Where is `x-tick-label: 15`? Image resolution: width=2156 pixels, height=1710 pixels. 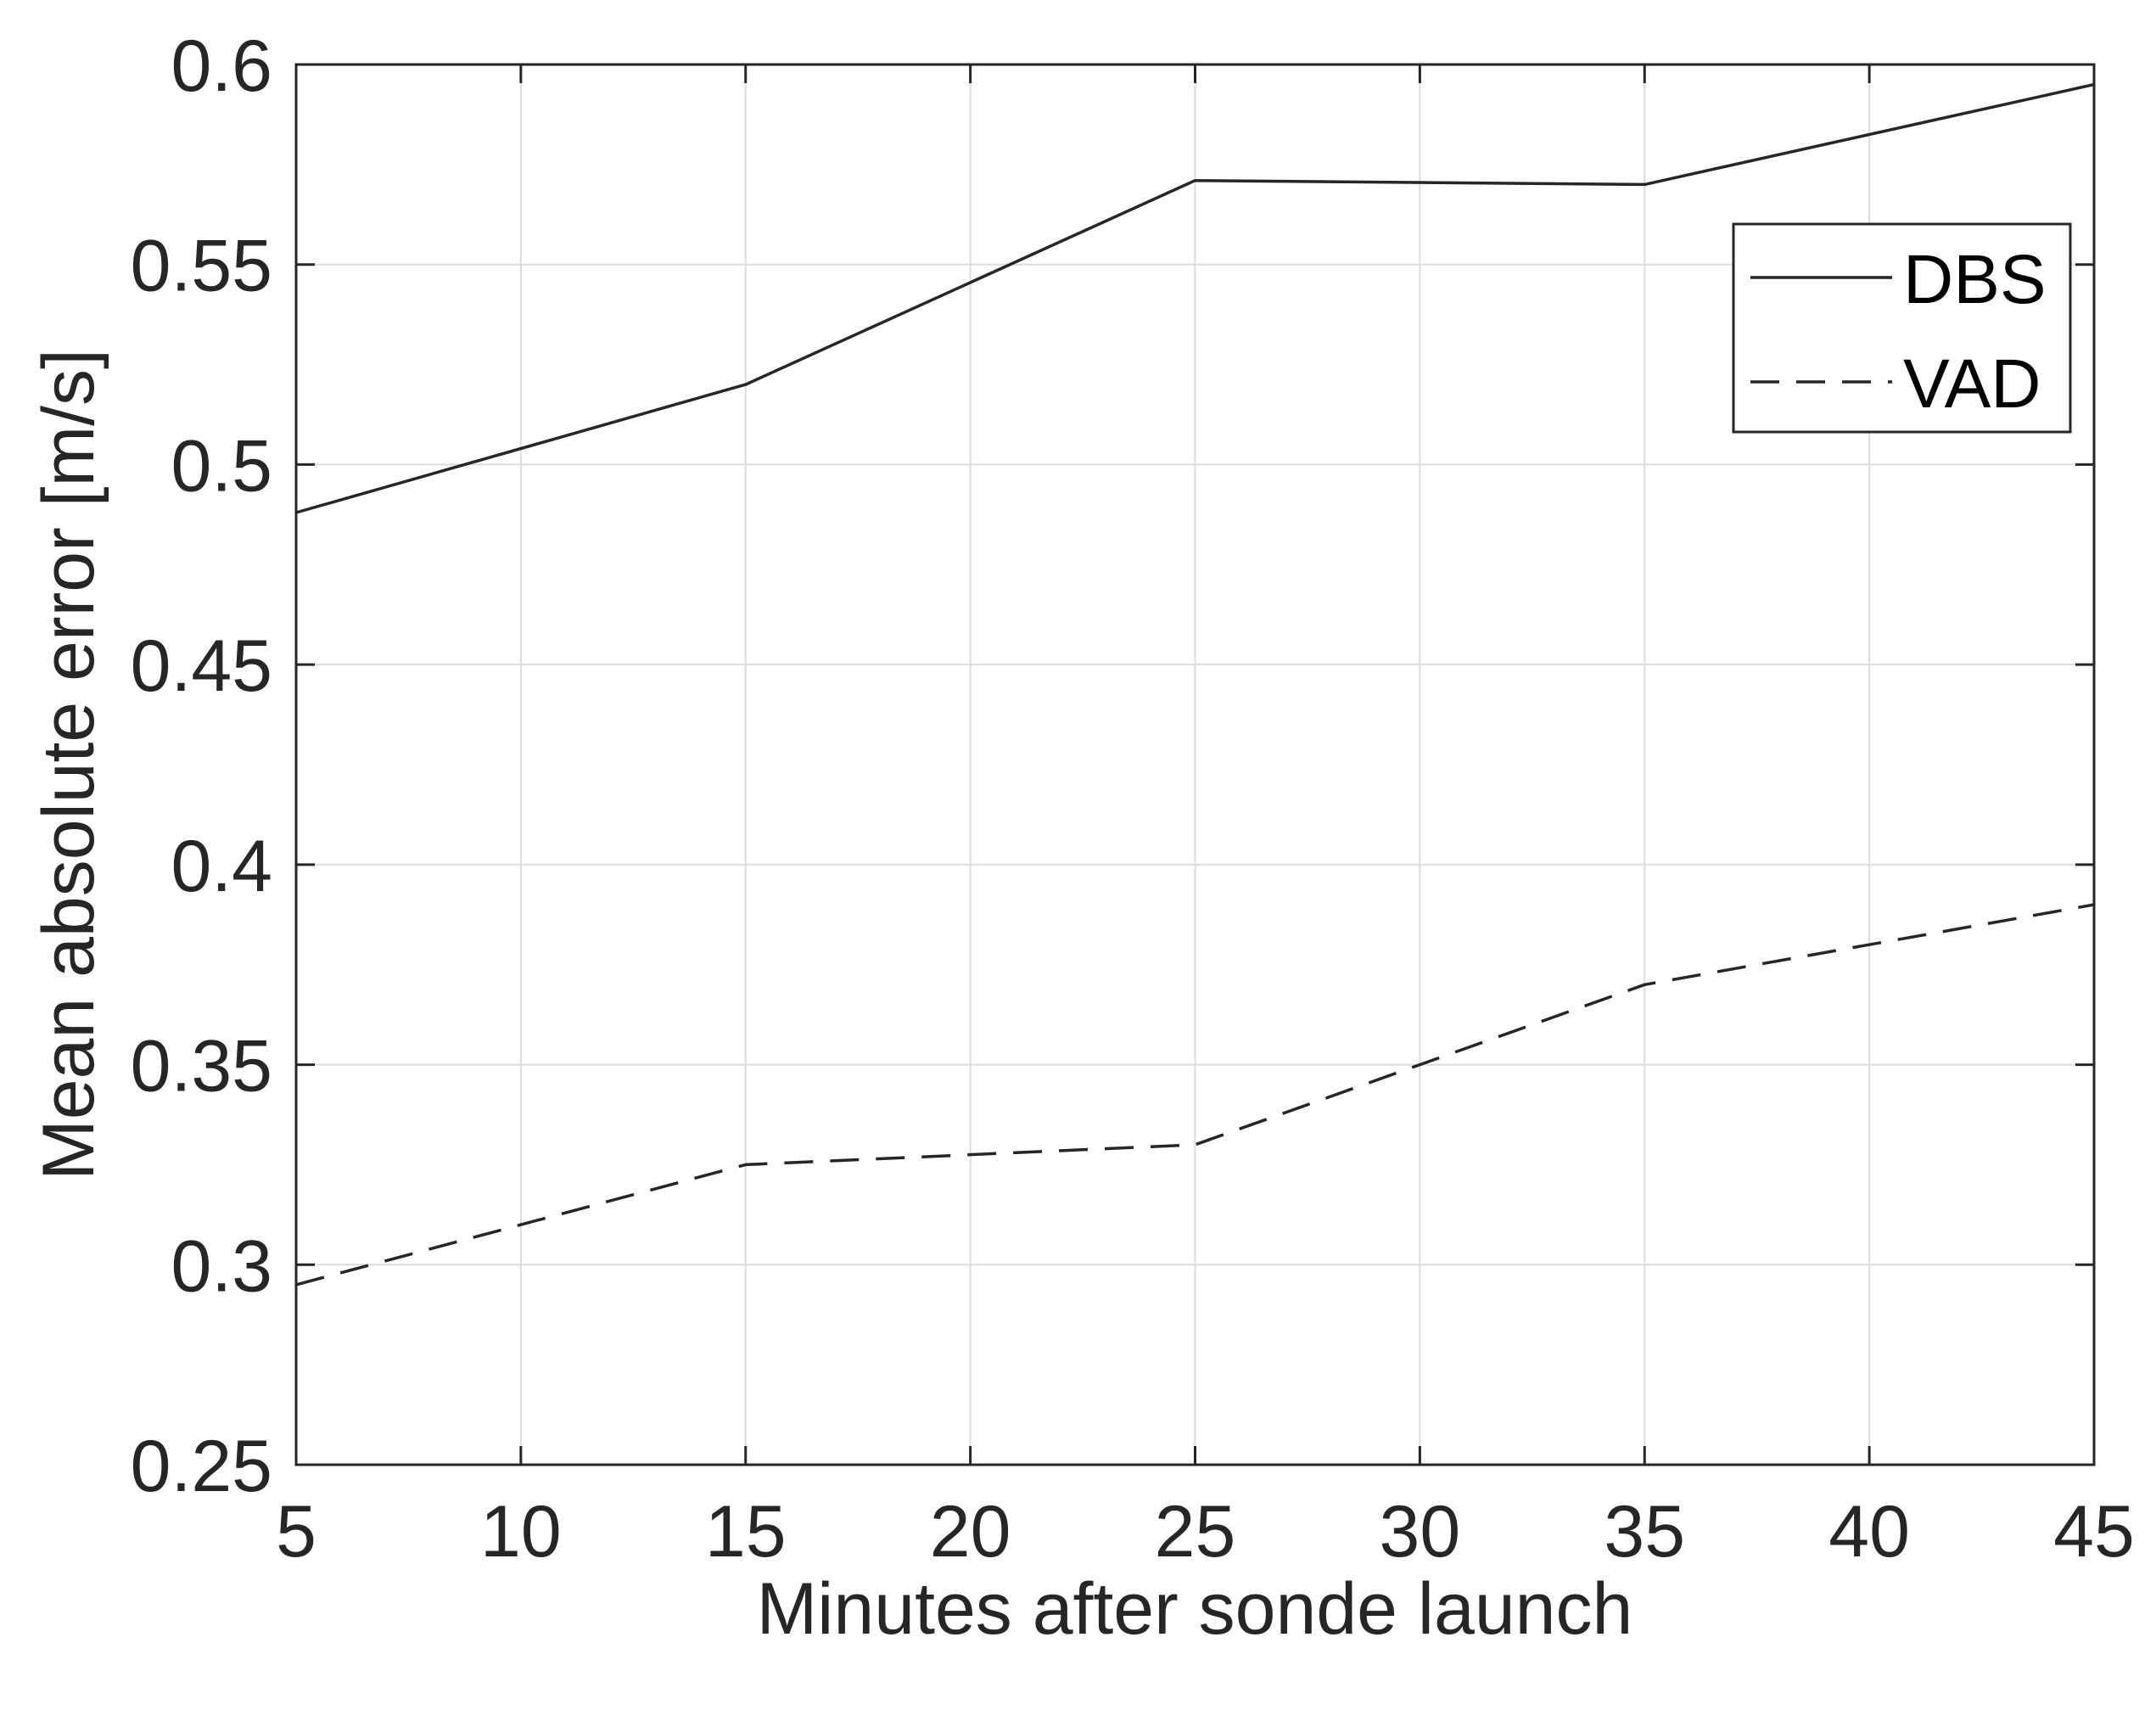 x-tick-label: 15 is located at coordinates (746, 1532).